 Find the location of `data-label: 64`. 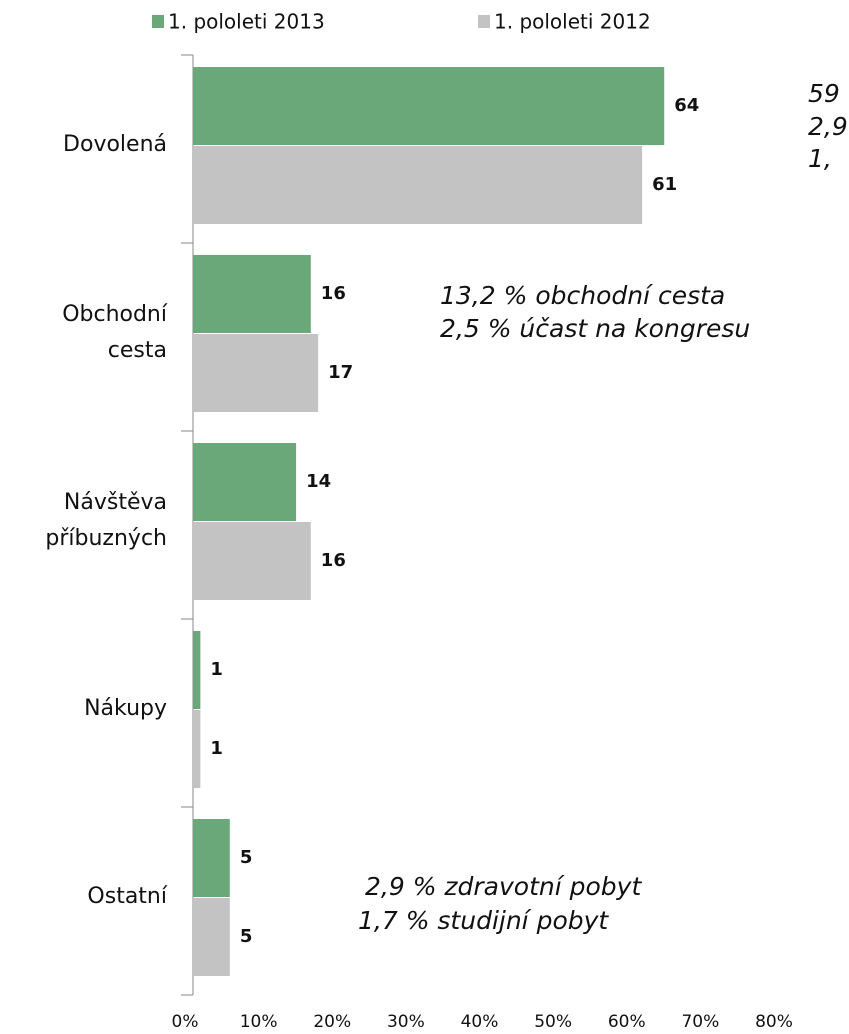

data-label: 64 is located at coordinates (686, 105).